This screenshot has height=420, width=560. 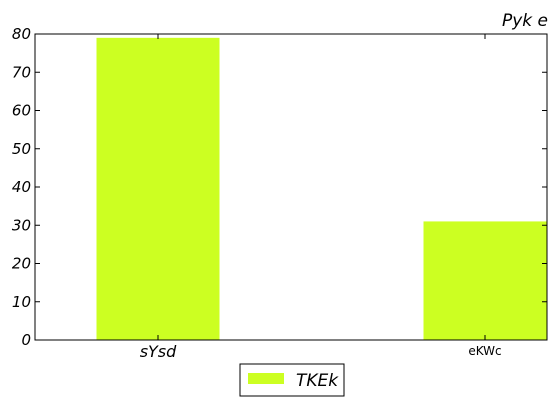 I want to click on legend-label: TKEk, so click(x=317, y=381).